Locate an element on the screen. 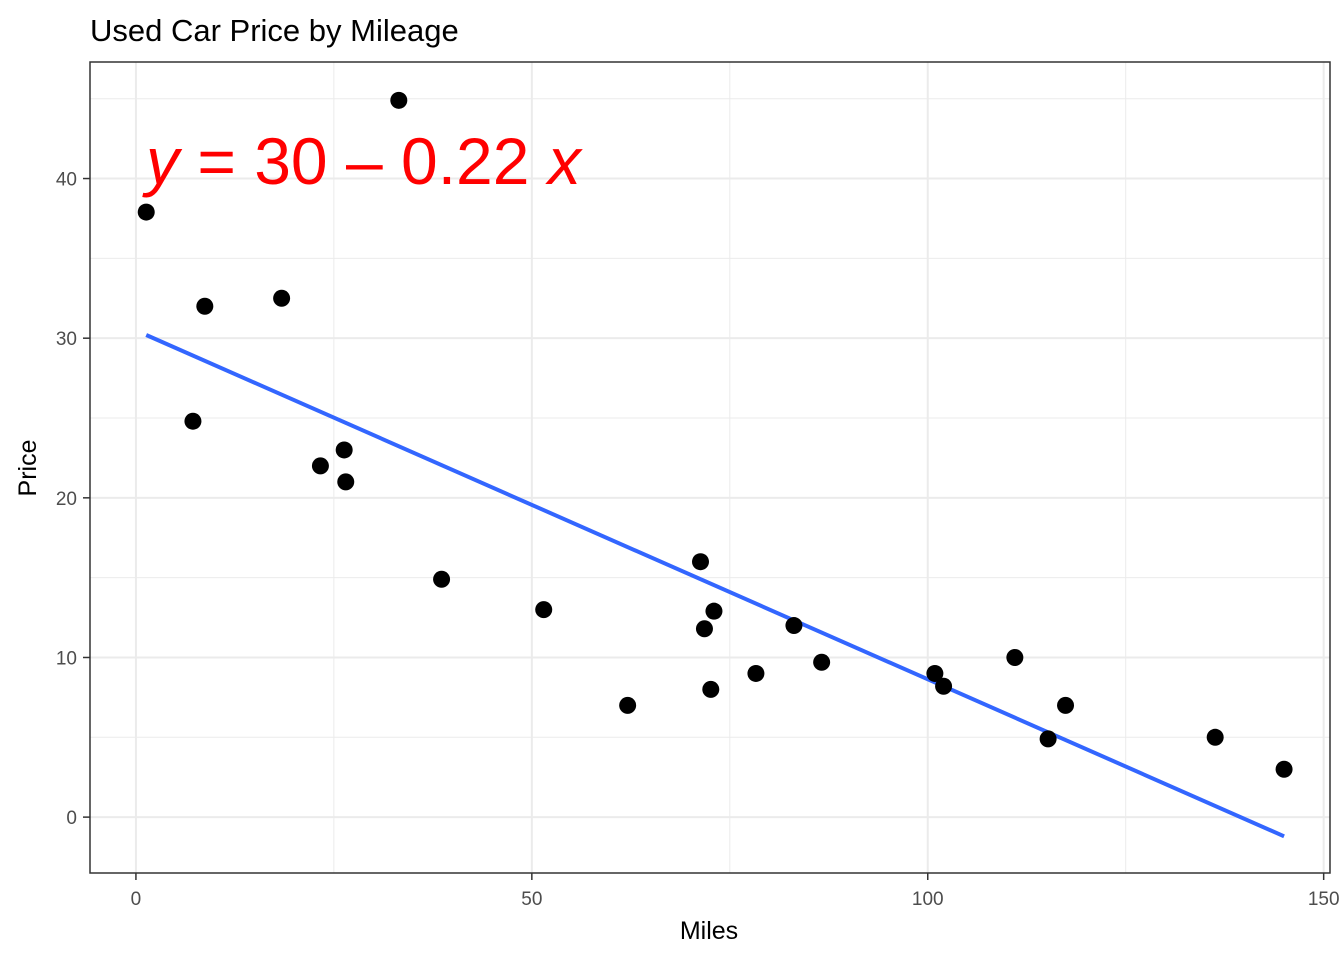 The width and height of the screenshot is (1344, 960). y-axis: 0 10 20 30 40 is located at coordinates (73, 499).